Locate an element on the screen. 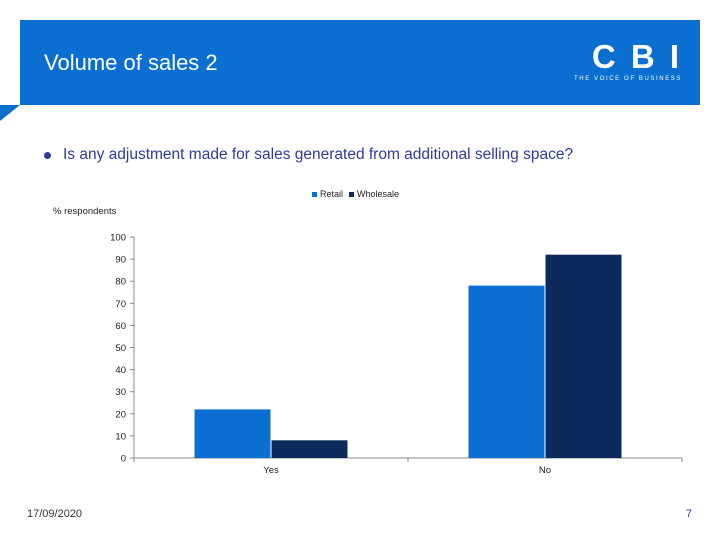 The width and height of the screenshot is (720, 540). footer-date: 17/09/2020 is located at coordinates (55, 514).